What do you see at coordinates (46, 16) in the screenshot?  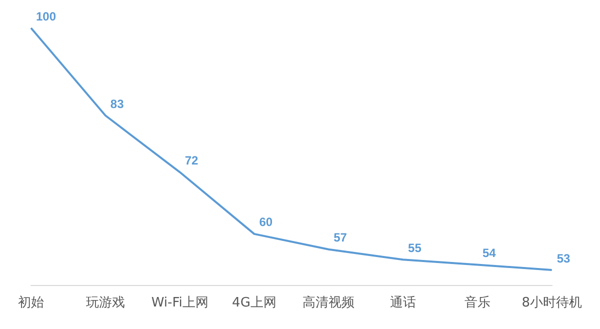 I see `data-label: 100` at bounding box center [46, 16].